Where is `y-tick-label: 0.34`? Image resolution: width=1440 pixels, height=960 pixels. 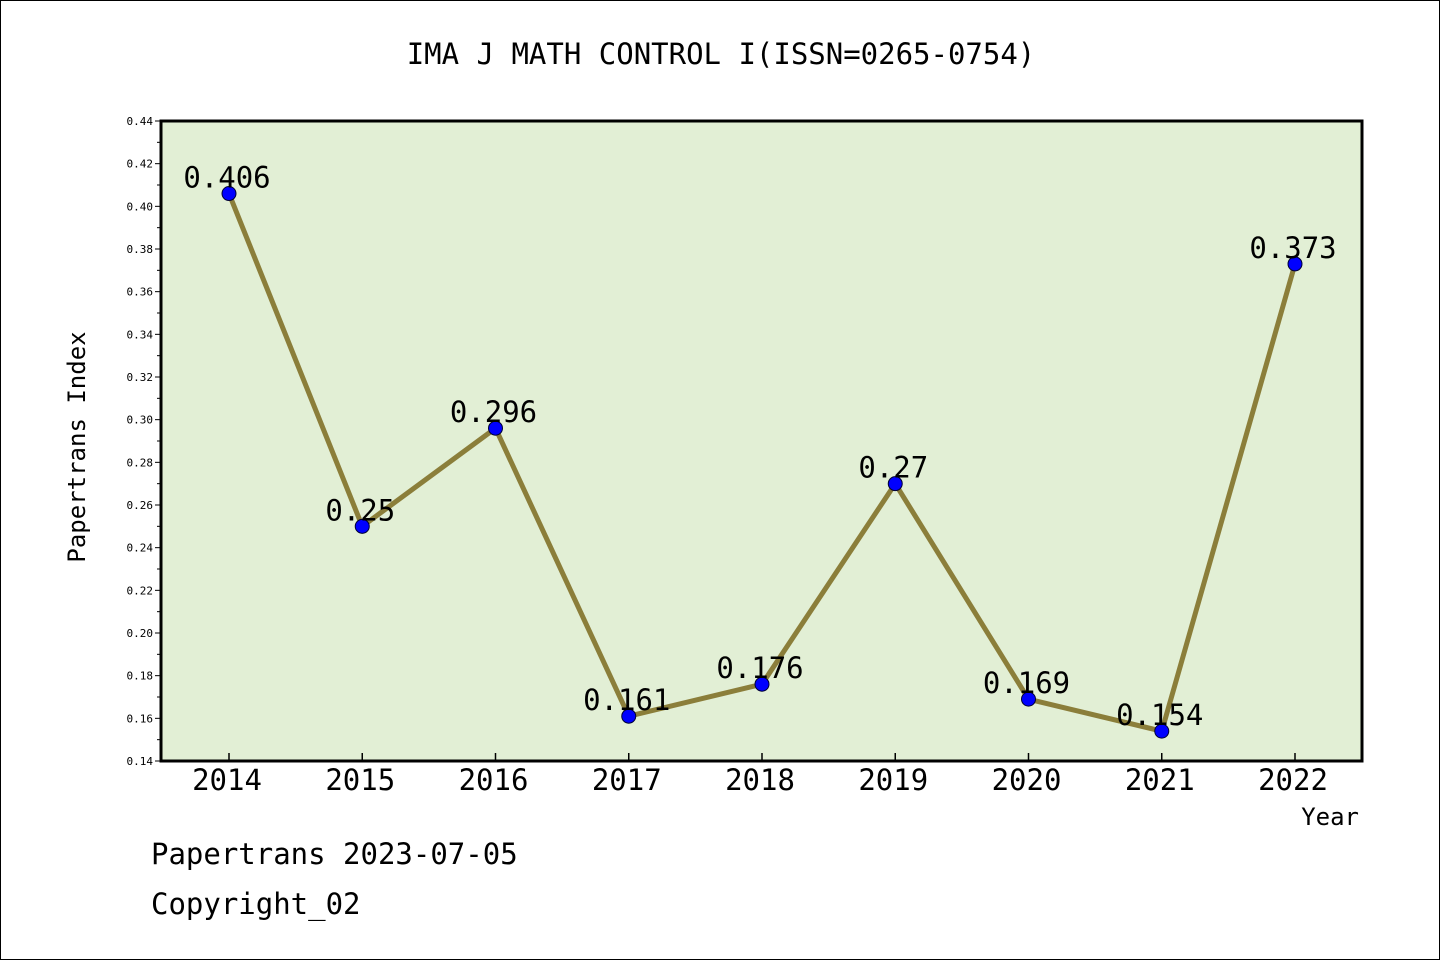
y-tick-label: 0.34 is located at coordinates (140, 334).